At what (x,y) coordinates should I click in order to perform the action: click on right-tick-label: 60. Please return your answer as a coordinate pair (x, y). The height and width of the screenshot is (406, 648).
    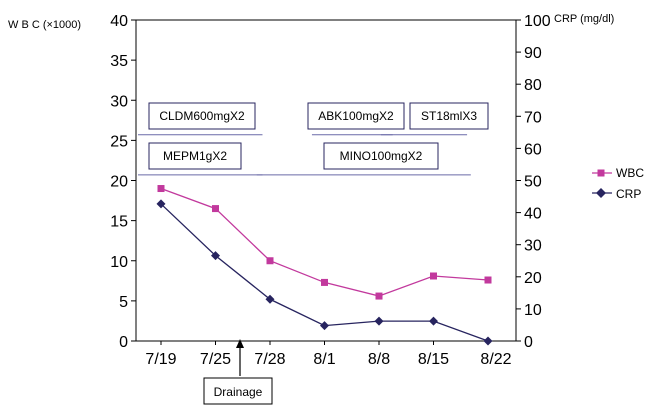
    Looking at the image, I should click on (533, 149).